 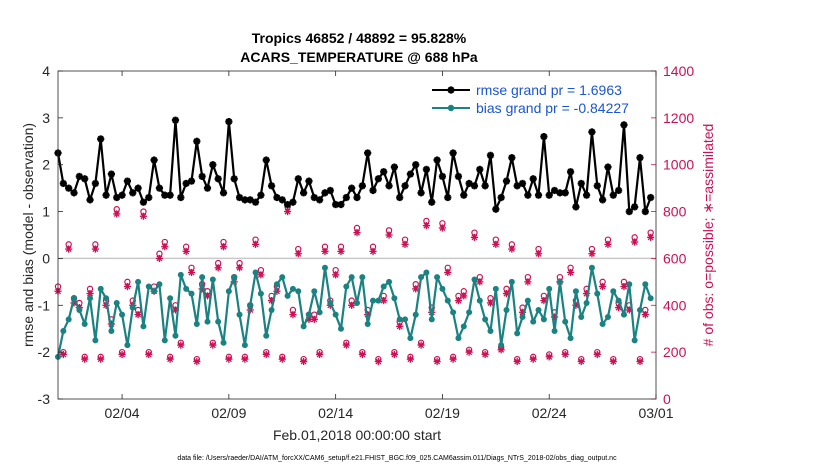 I want to click on y-axis-label-right: # of obs: o=possible; ∗=assimilated, so click(x=708, y=235).